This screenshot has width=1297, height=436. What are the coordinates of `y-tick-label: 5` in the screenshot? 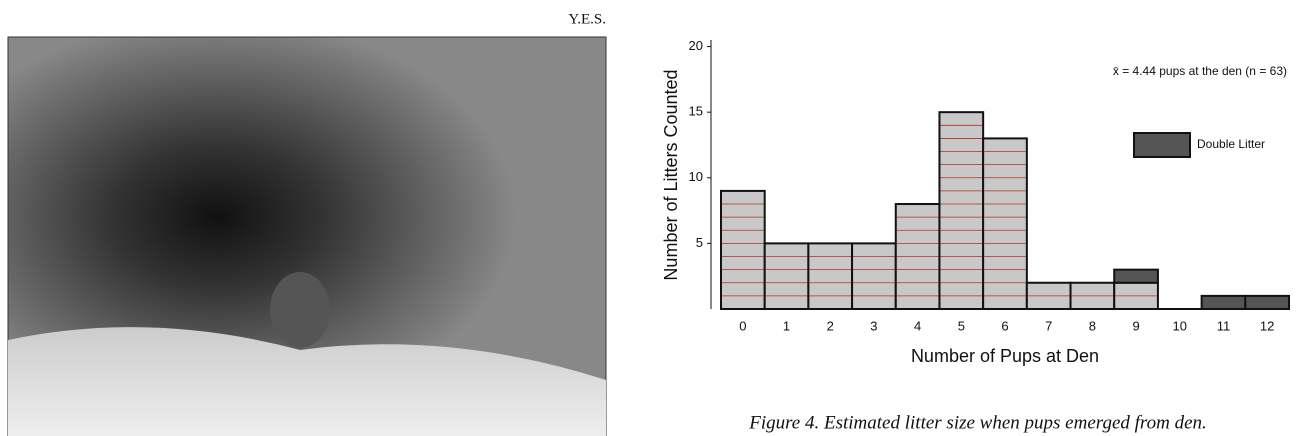 It's located at (699, 242).